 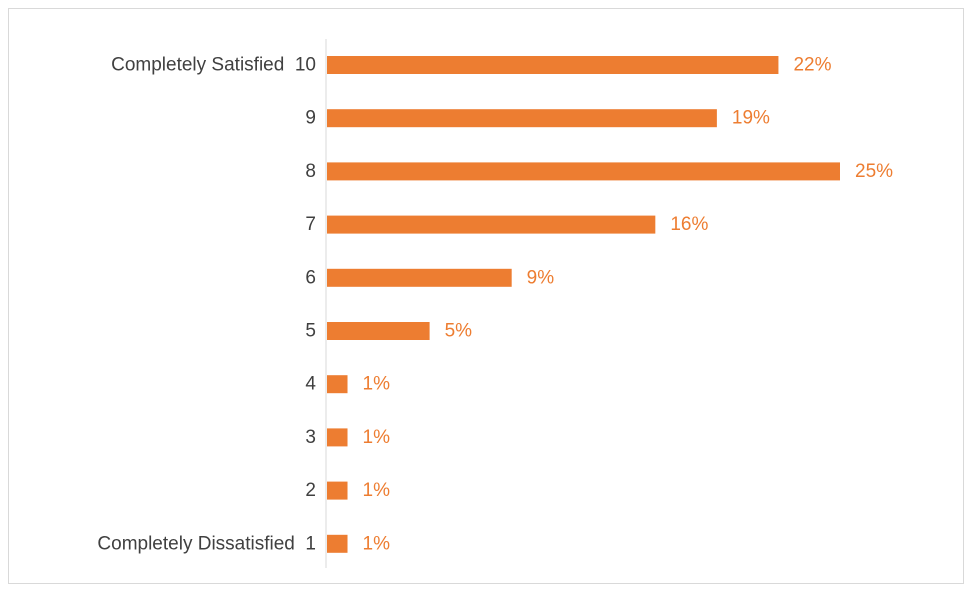 What do you see at coordinates (751, 118) in the screenshot?
I see `data-label: 19%` at bounding box center [751, 118].